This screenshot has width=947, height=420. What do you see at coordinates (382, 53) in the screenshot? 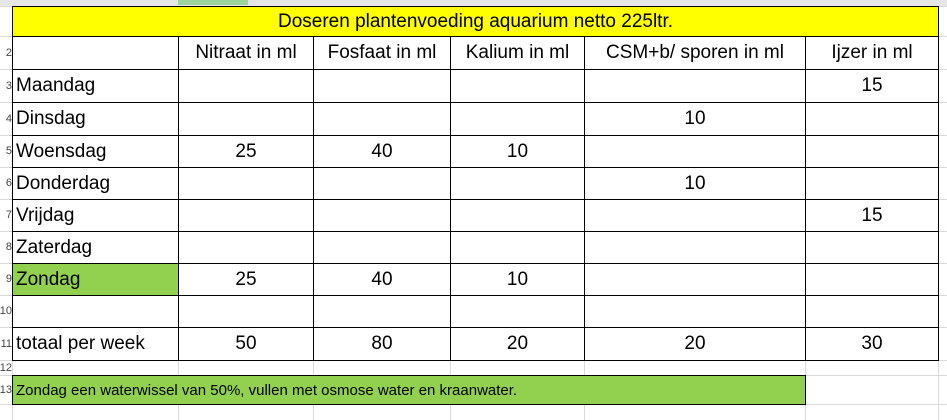
I see `header-cell: Fosfaat in ml` at bounding box center [382, 53].